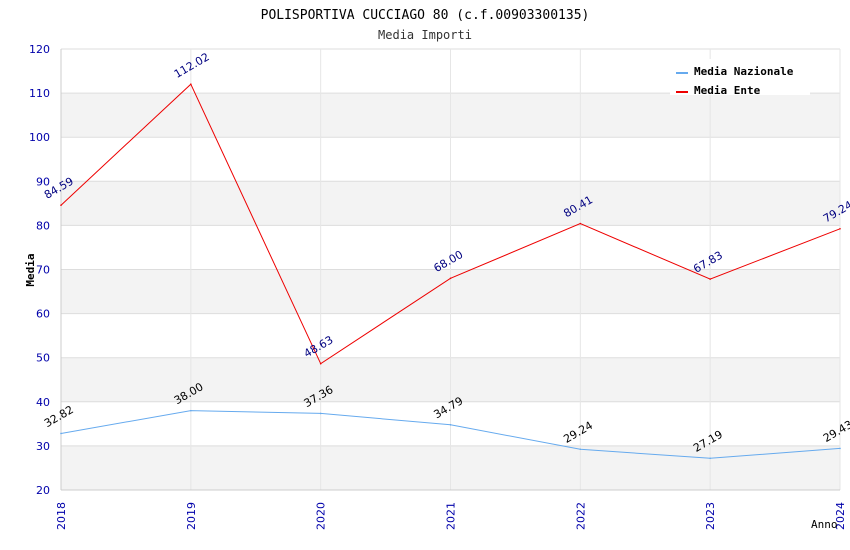 The height and width of the screenshot is (550, 850). Describe the element at coordinates (43, 490) in the screenshot. I see `y-tick-label: 20` at that location.